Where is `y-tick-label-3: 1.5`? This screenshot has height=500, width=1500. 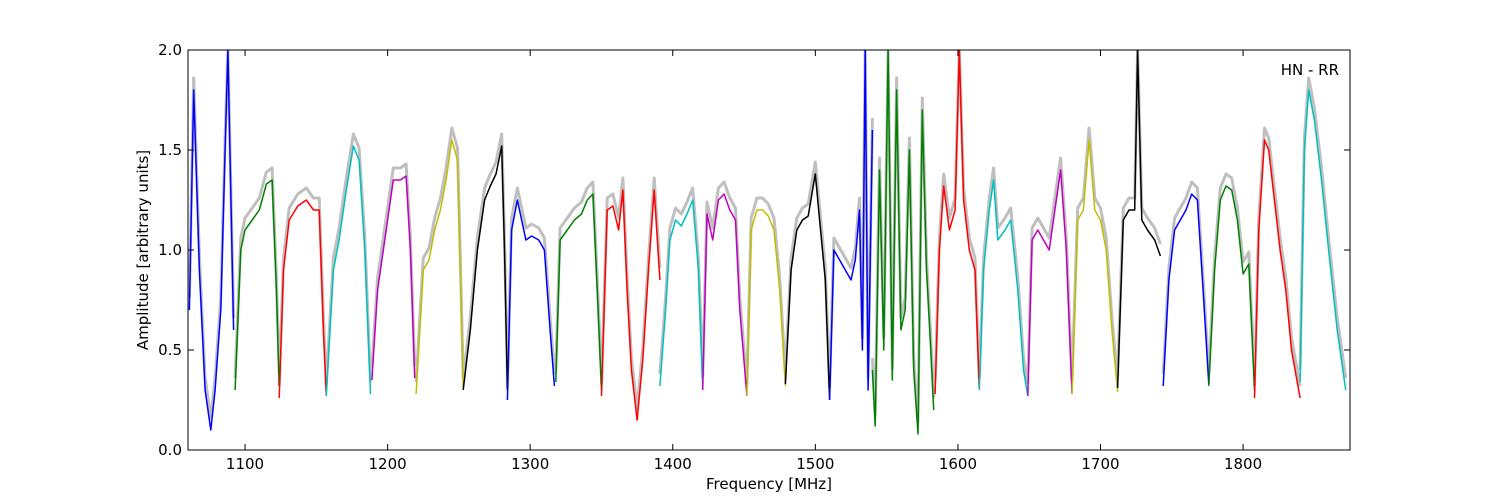
y-tick-label-3: 1.5 is located at coordinates (170, 150).